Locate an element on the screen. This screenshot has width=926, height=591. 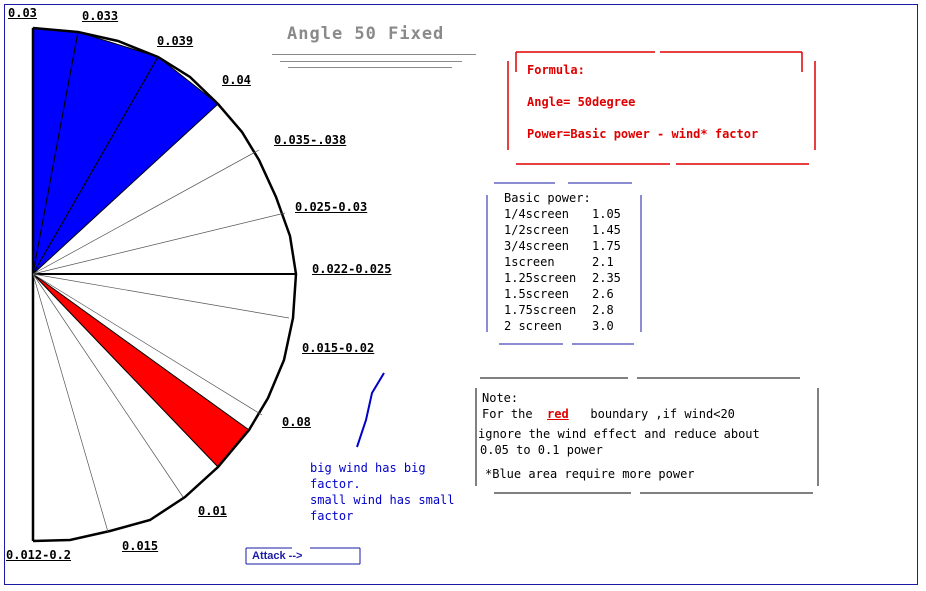
wedge-label-6: 0.022-0.025 is located at coordinates (352, 269).